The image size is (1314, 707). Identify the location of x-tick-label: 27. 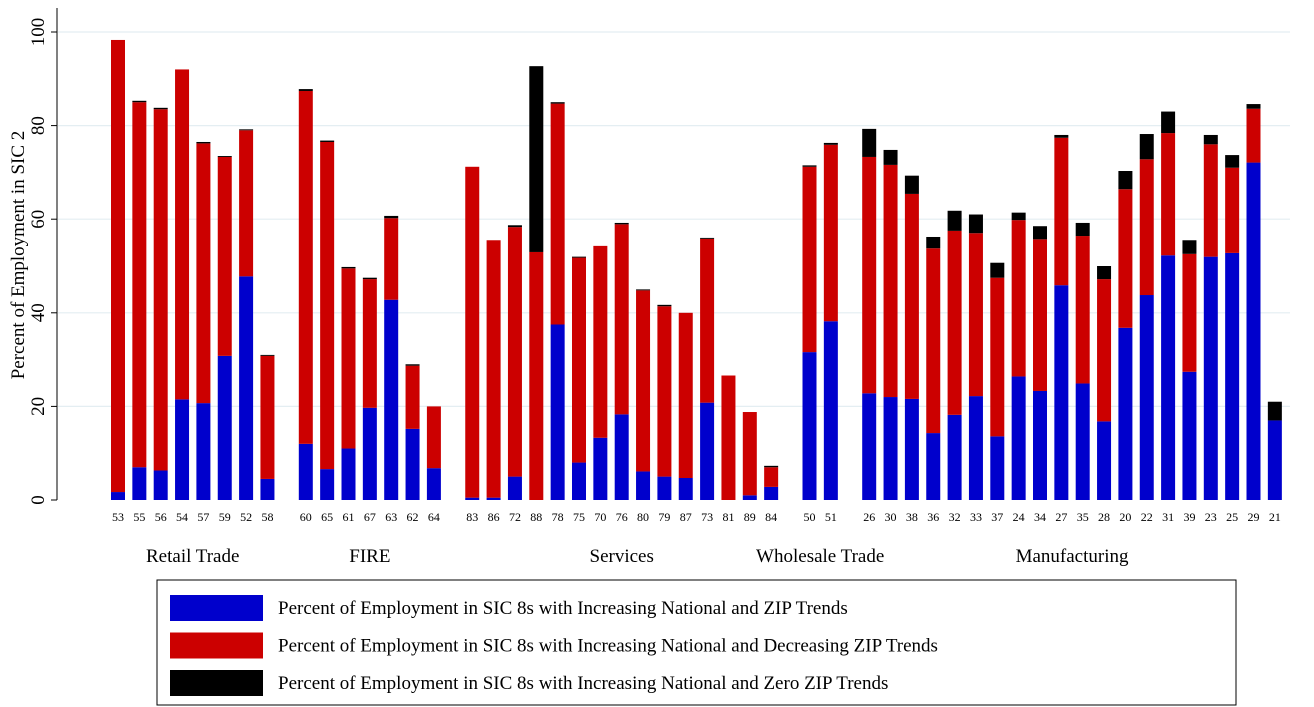
(1061, 517).